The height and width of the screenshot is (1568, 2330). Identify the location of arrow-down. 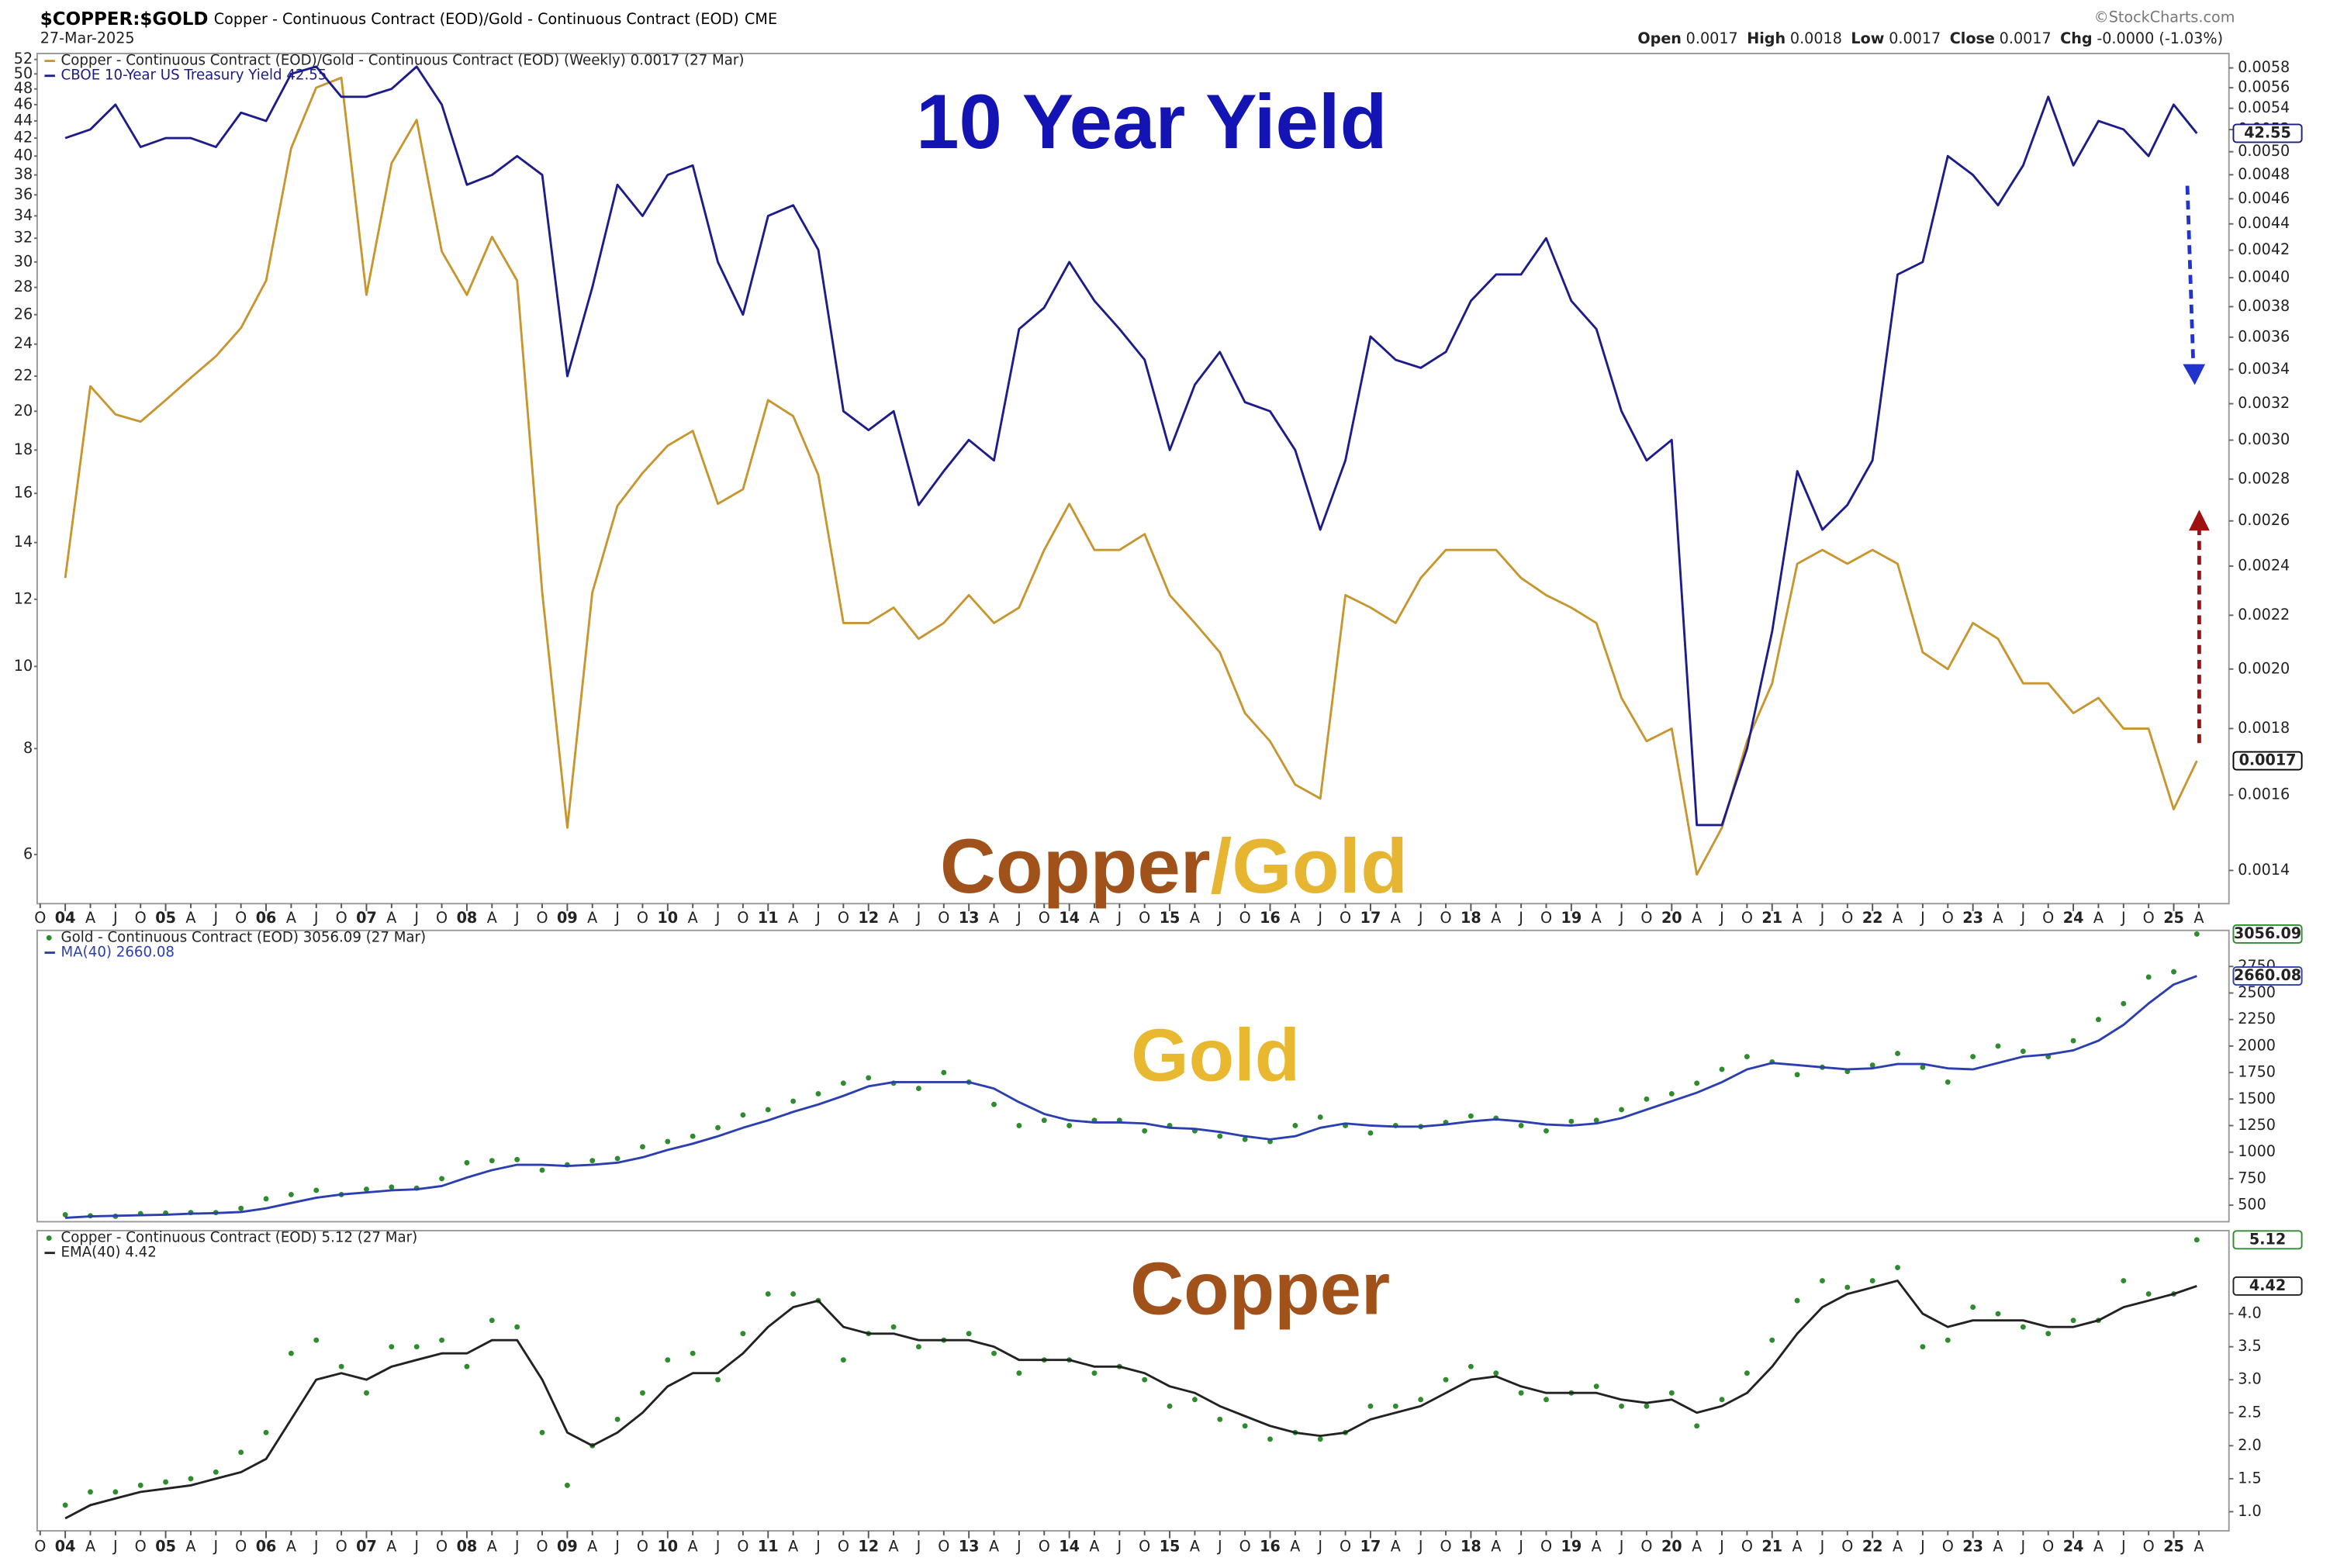
(2190, 274).